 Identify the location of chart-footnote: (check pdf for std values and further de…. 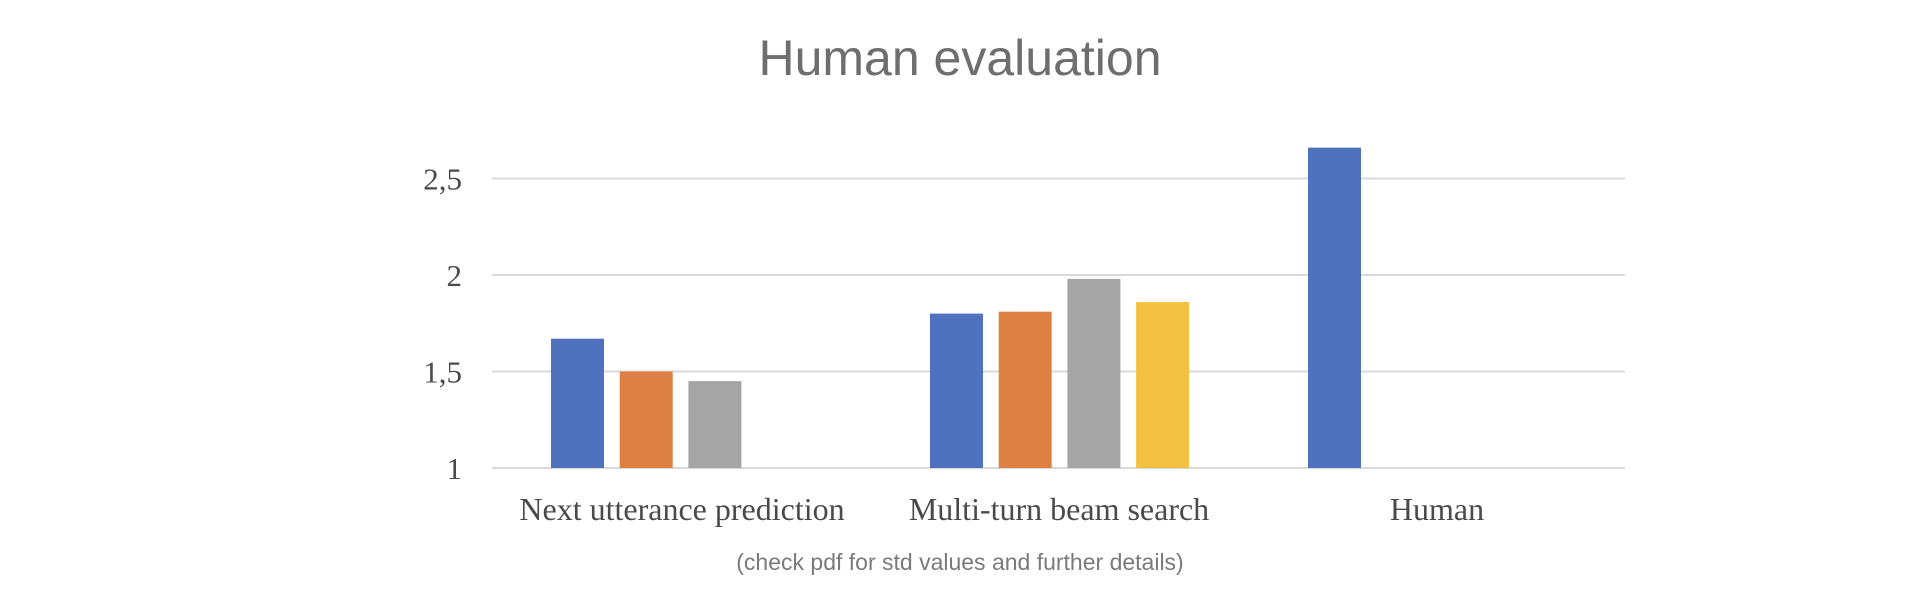
(959, 562).